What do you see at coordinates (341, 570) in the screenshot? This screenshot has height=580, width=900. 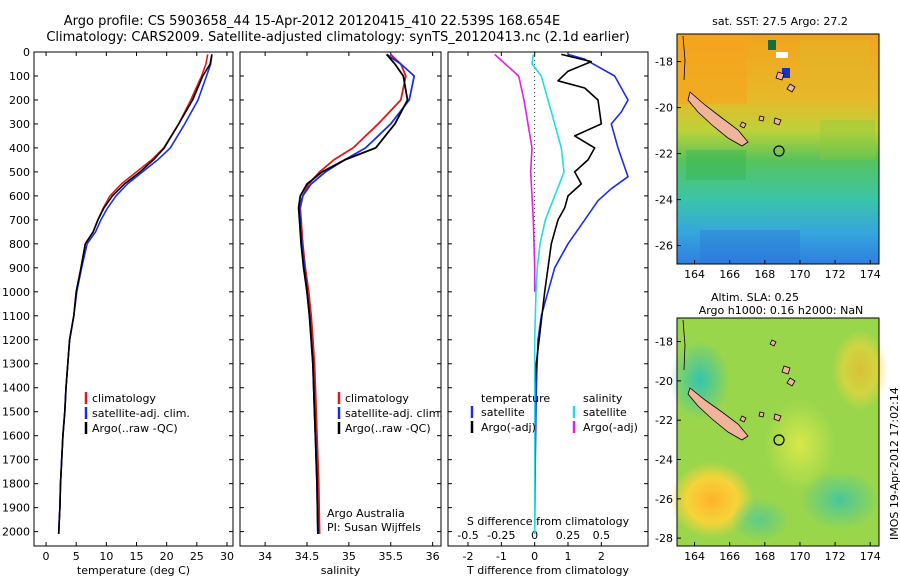 I see `x-axis-label: salinity` at bounding box center [341, 570].